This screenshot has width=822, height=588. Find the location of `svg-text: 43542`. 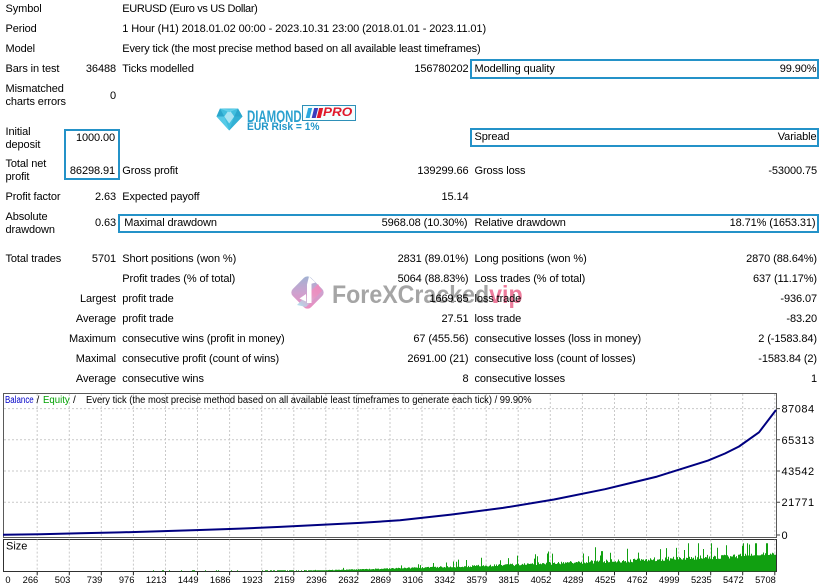

svg-text: 43542 is located at coordinates (798, 472).